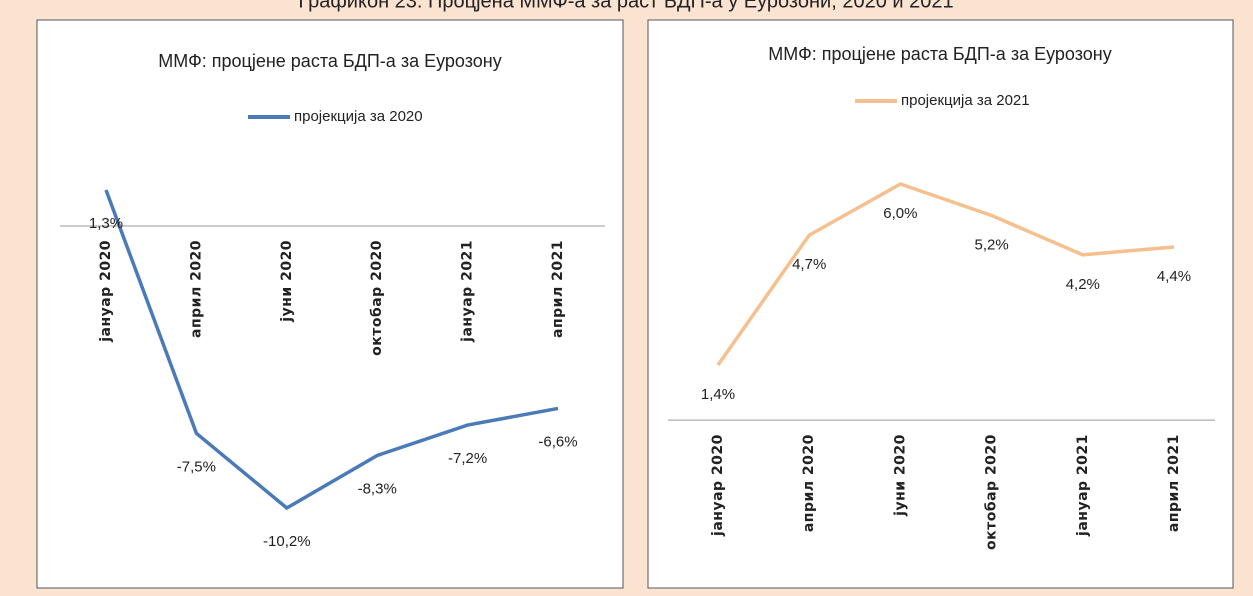 This screenshot has width=1253, height=596. What do you see at coordinates (106, 223) in the screenshot?
I see `data-label: 1,3%` at bounding box center [106, 223].